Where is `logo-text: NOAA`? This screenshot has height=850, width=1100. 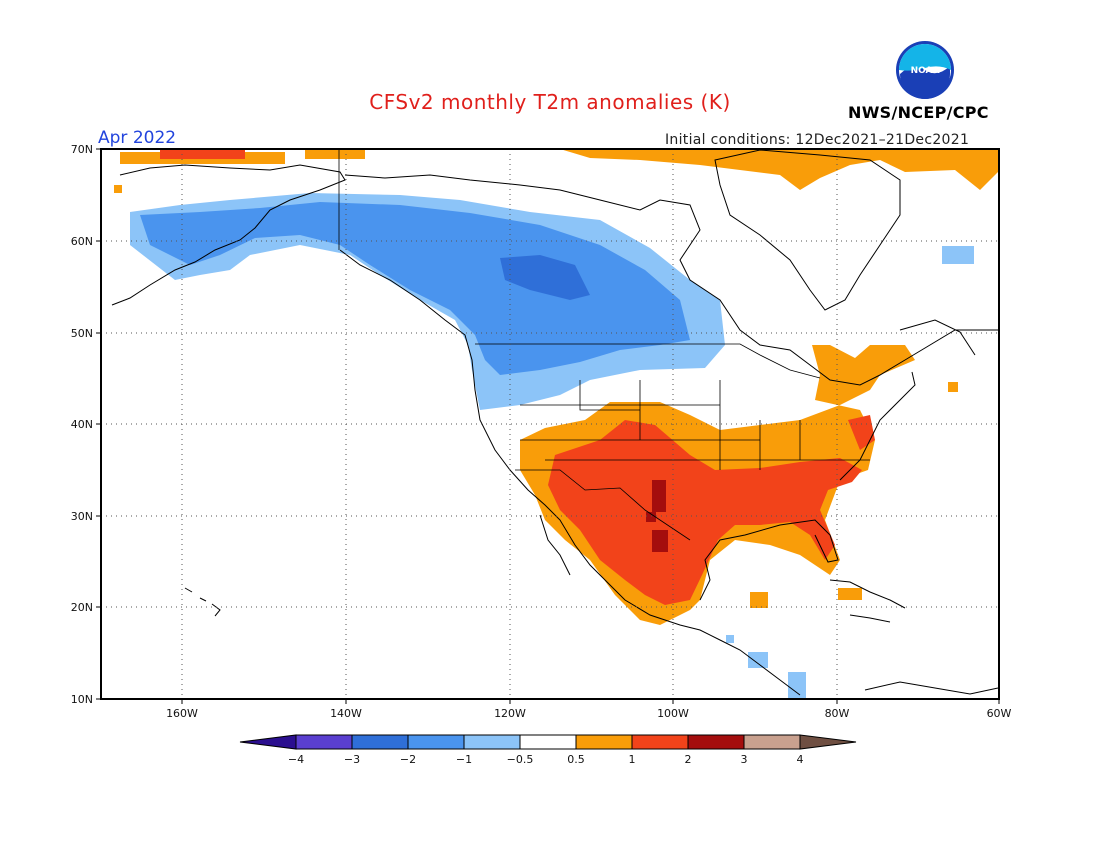
logo-text: NOAA is located at coordinates (925, 71).